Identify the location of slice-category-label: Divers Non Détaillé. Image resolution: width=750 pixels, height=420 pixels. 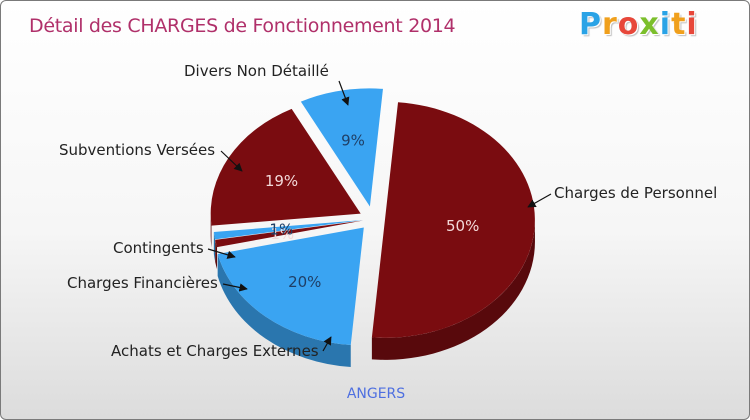
(256, 71).